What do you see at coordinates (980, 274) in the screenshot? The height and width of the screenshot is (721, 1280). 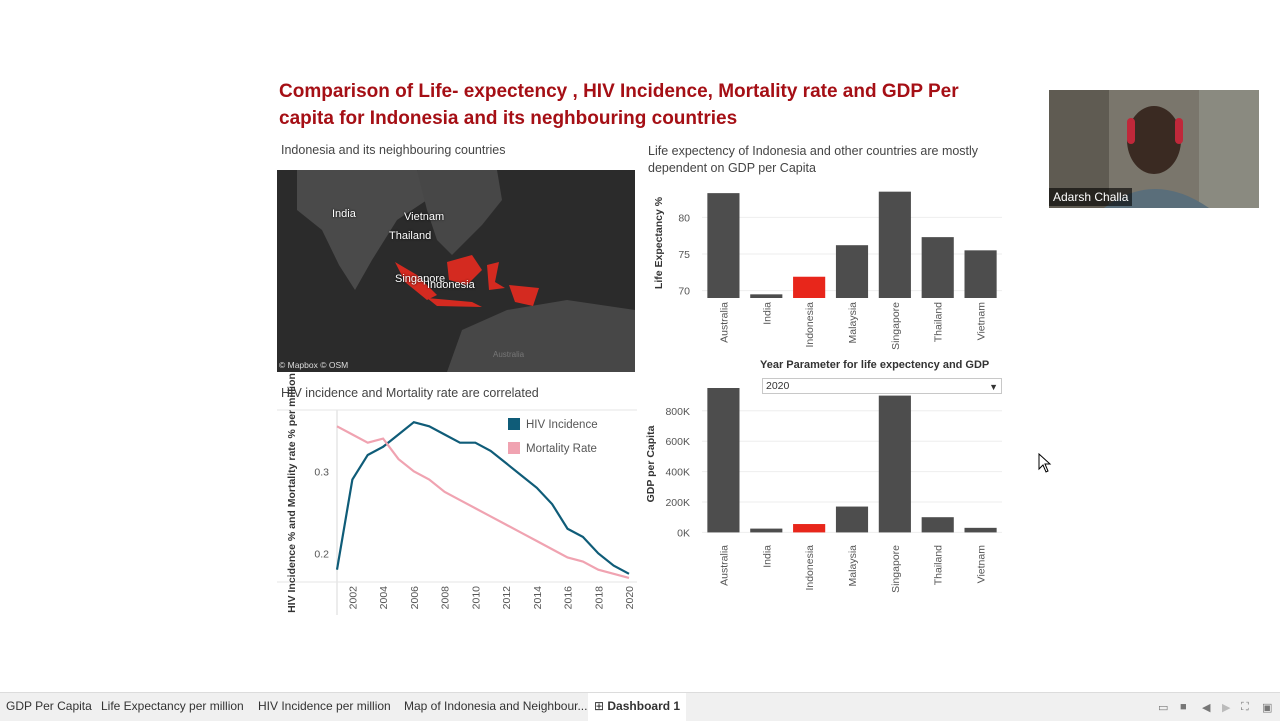 I see `bar-vietnam` at bounding box center [980, 274].